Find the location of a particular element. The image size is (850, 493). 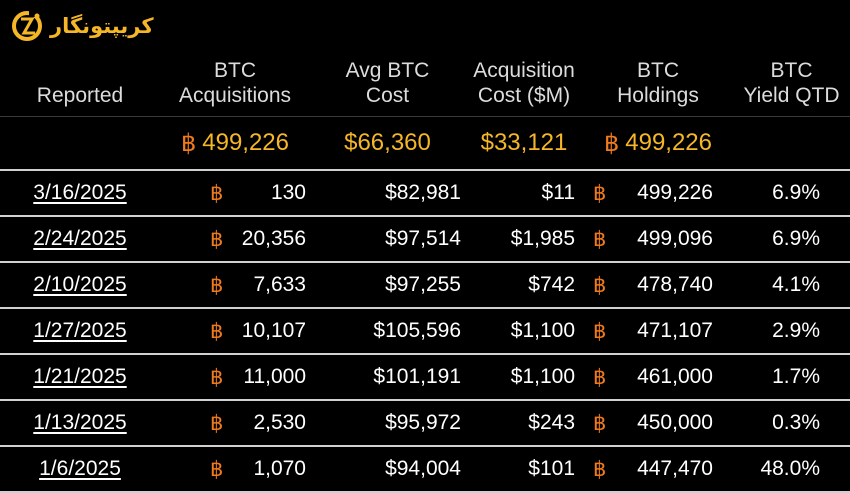

row-holdings: ฿ 450,000 is located at coordinates (658, 423).